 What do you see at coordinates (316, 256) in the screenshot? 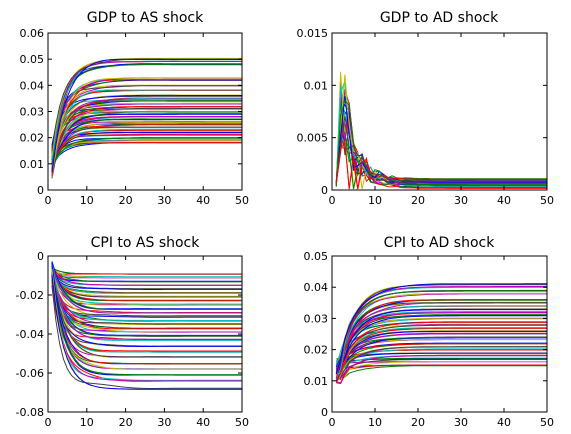
I see `y-tick-label: 0.05` at bounding box center [316, 256].